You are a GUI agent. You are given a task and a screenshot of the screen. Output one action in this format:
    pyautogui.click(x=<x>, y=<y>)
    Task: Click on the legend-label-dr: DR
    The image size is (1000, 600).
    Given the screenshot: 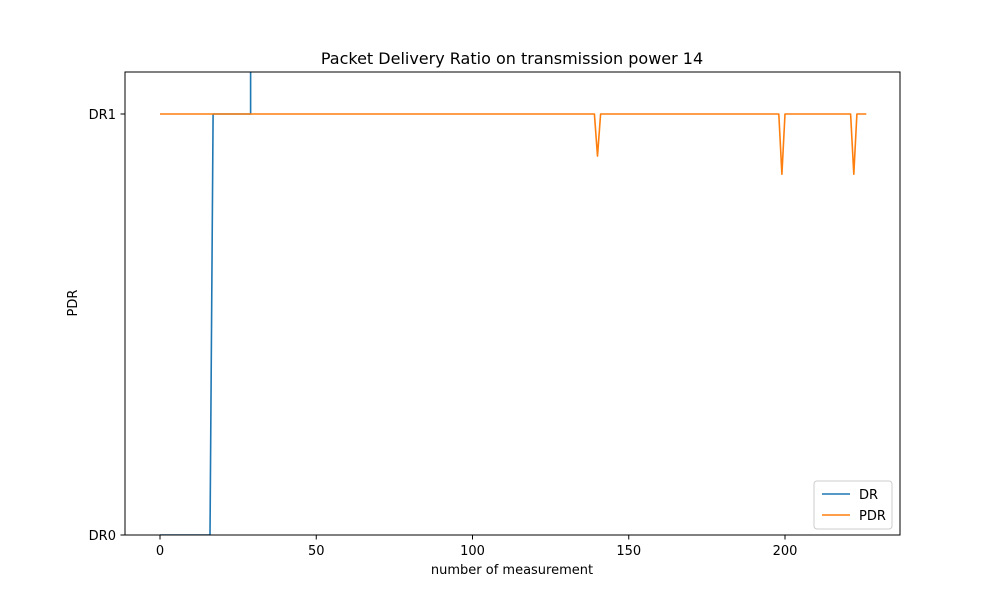 What is the action you would take?
    pyautogui.click(x=868, y=495)
    